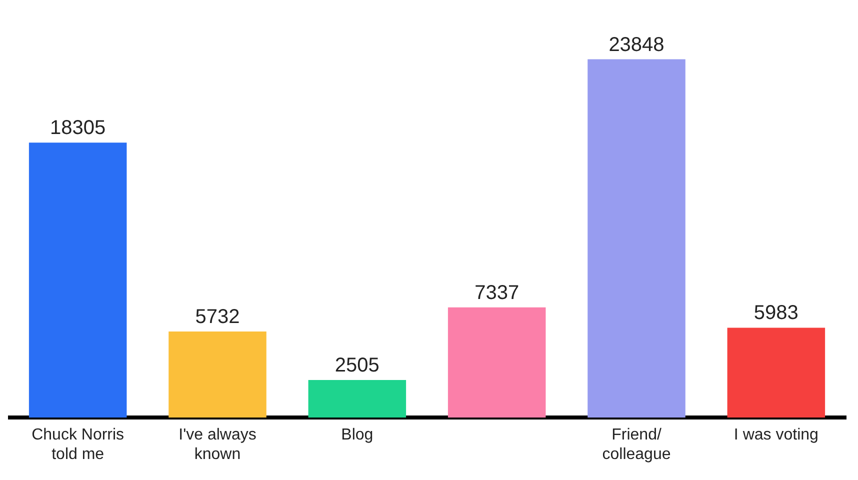 This screenshot has height=480, width=858. I want to click on data-label: 23848, so click(636, 45).